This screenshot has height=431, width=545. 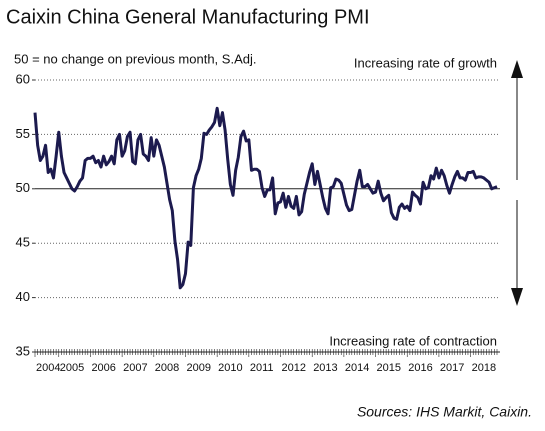 What do you see at coordinates (294, 368) in the screenshot?
I see `x-tick-label: 2012` at bounding box center [294, 368].